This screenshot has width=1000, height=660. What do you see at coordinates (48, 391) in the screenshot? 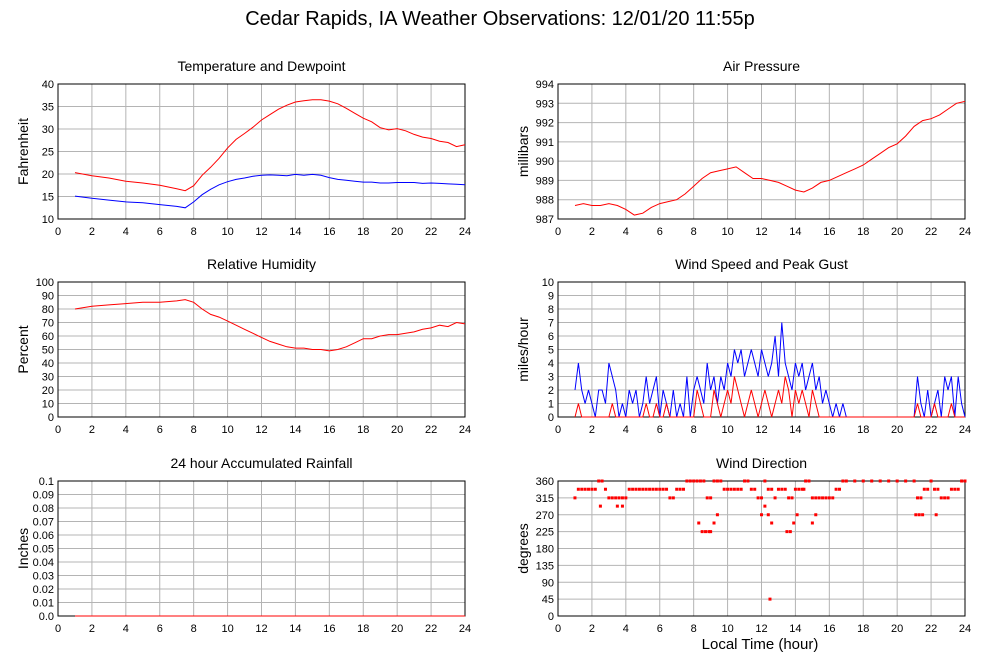
I see `y-tick-label: 20` at bounding box center [48, 391].